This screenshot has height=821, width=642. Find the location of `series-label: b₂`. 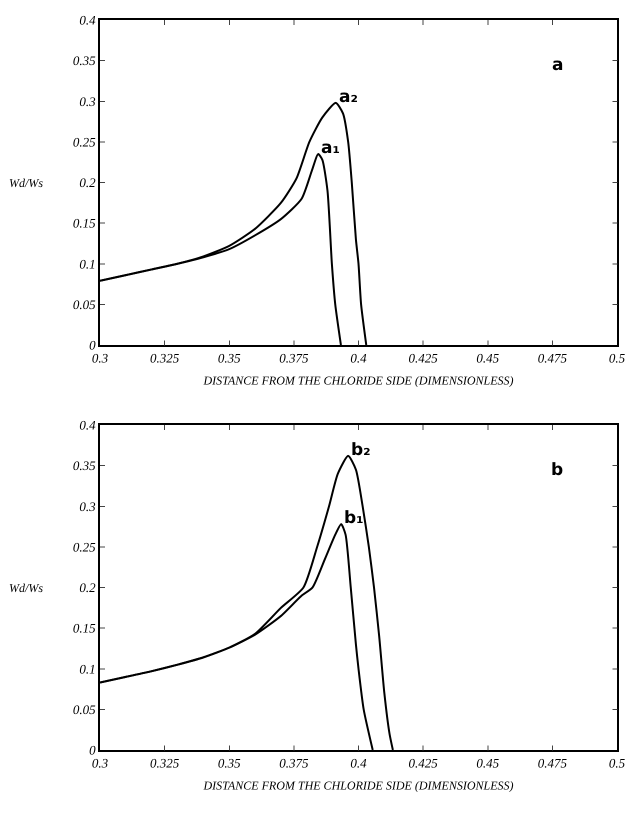

series-label: b₂ is located at coordinates (361, 450).